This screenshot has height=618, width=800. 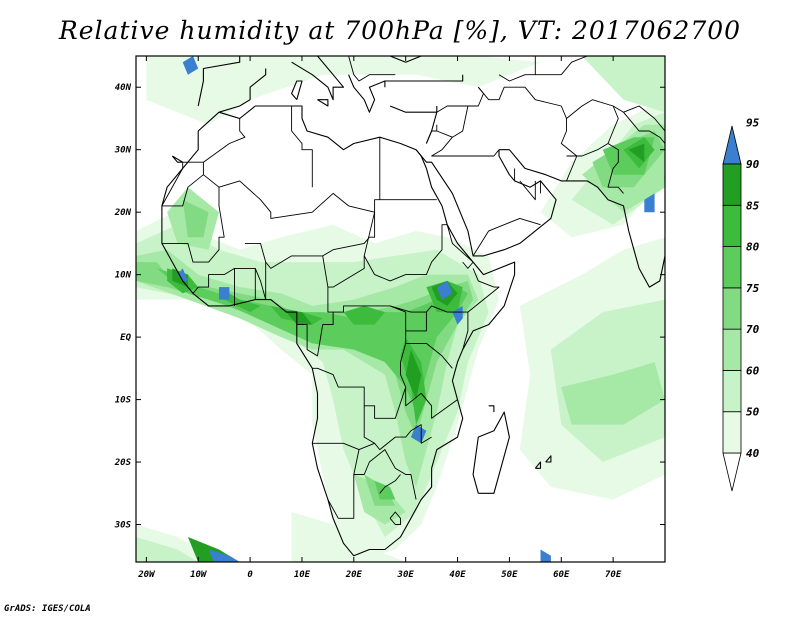 What do you see at coordinates (457, 575) in the screenshot?
I see `lon-tick-label: 40E` at bounding box center [457, 575].